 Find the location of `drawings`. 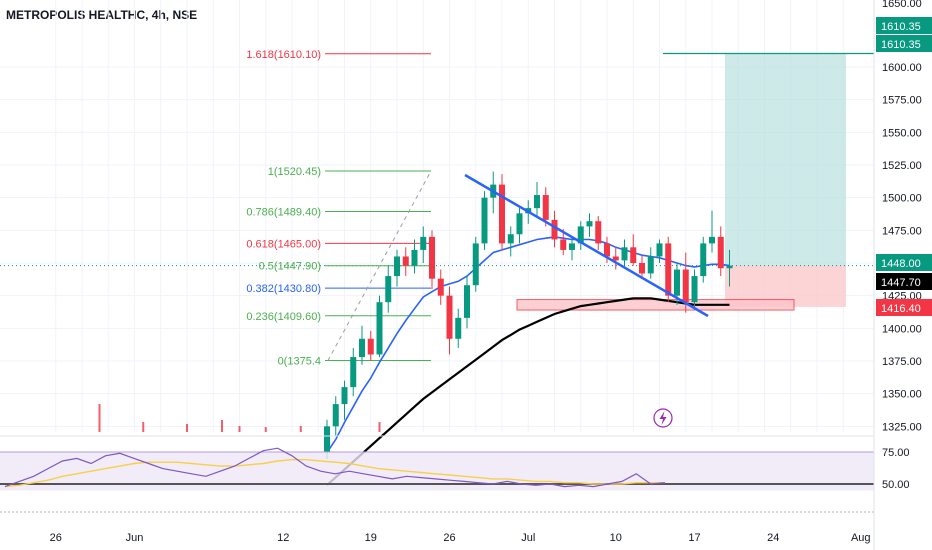

drawings is located at coordinates (586, 245).